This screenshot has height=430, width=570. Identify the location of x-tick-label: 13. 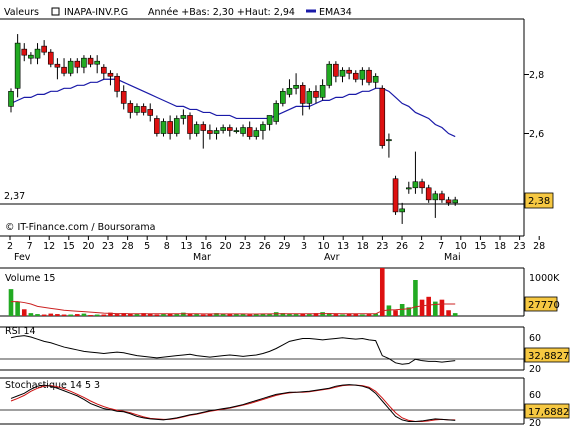
(343, 246).